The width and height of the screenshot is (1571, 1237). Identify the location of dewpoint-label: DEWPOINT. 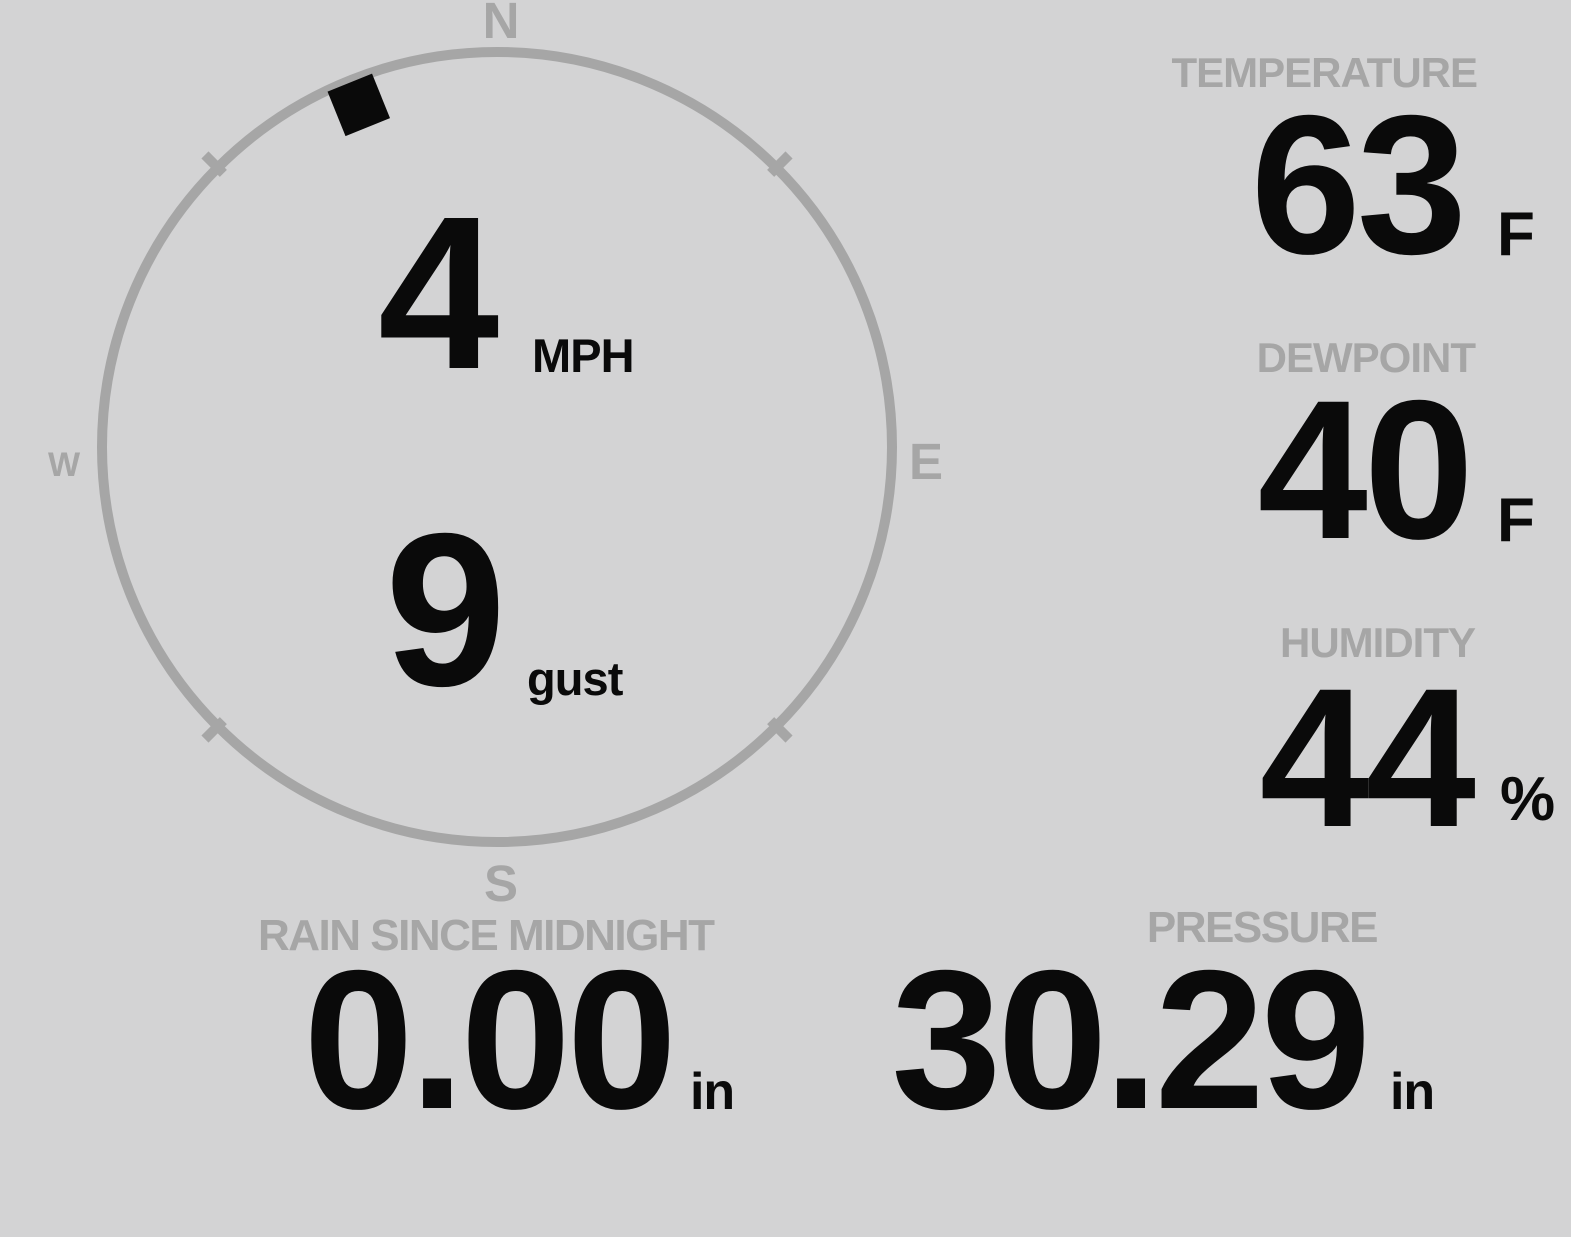
(1366, 357).